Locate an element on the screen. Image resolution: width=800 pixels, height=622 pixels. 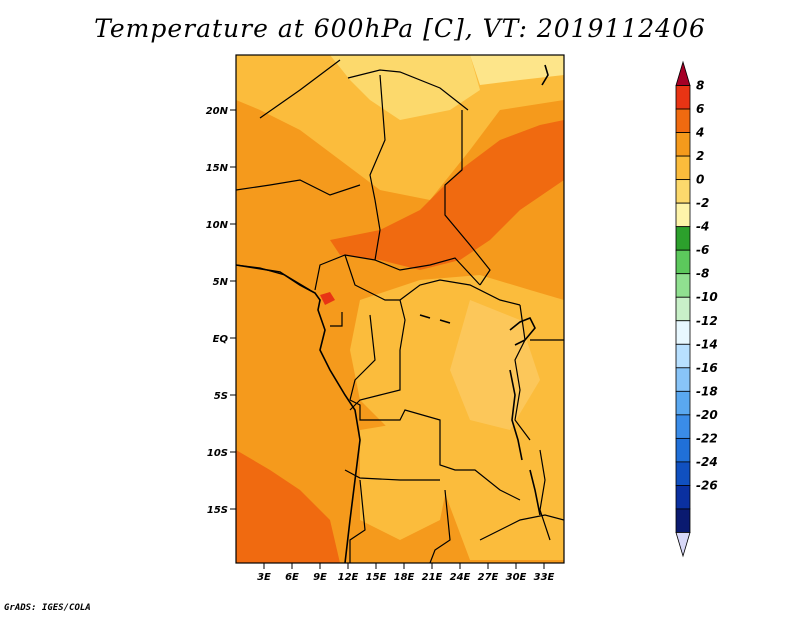
river-congo is located at coordinates (435, 319).